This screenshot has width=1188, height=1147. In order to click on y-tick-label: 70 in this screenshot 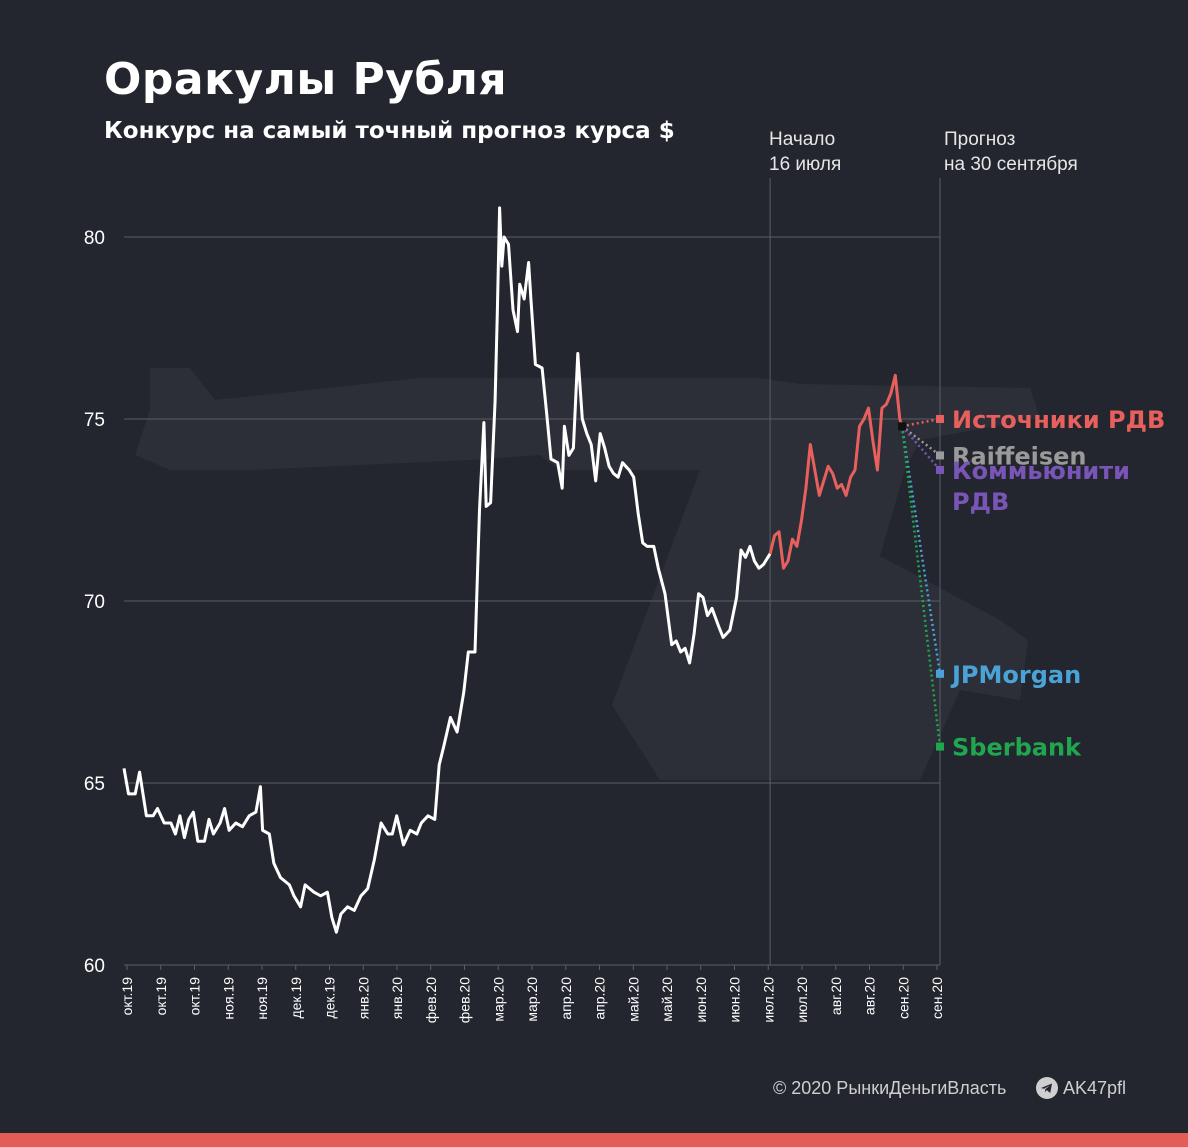, I will do `click(94, 602)`.